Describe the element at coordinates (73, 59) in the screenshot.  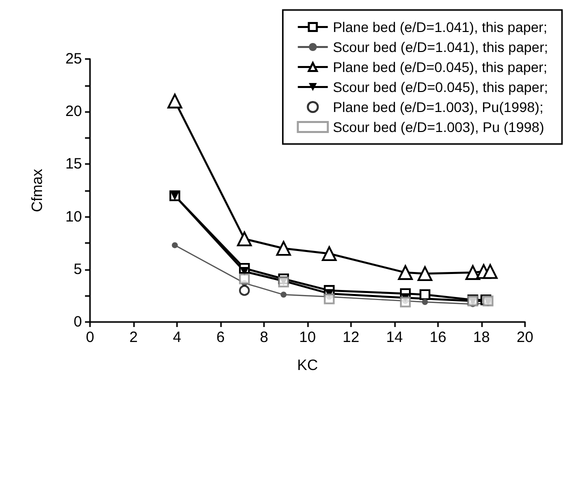
I see `y-tick-label: 25` at that location.